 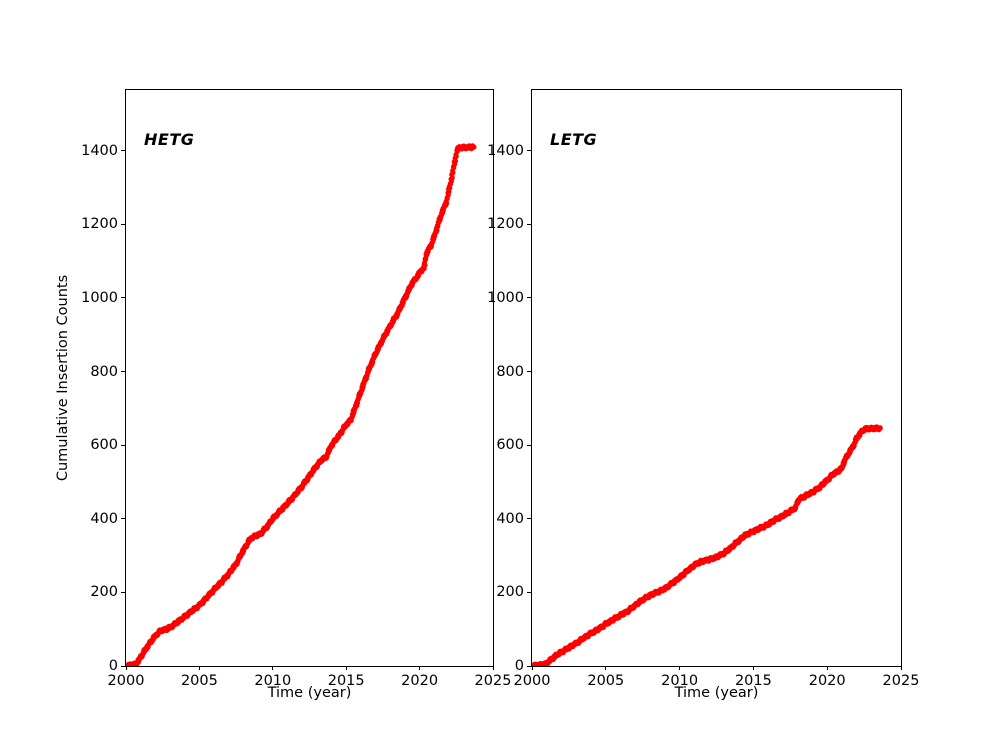 I want to click on letg-annotation: LETG, so click(x=574, y=139).